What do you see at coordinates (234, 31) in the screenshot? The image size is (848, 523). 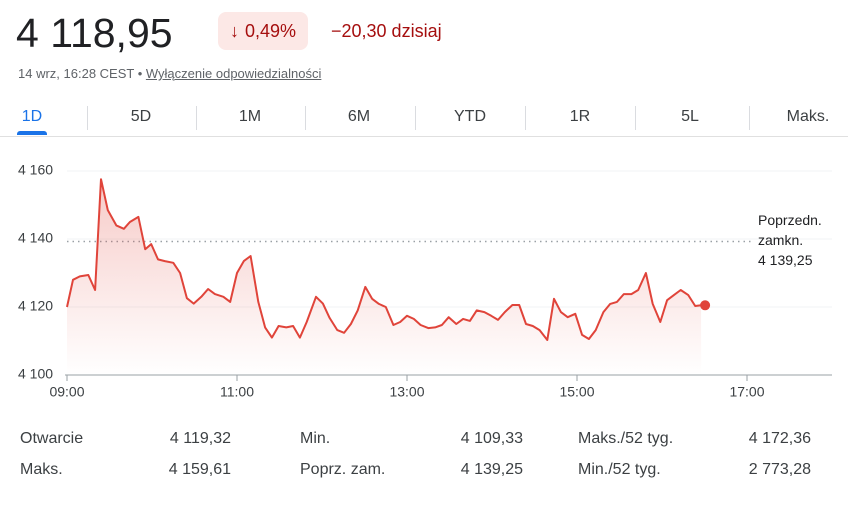 I see `arrow: ↓` at bounding box center [234, 31].